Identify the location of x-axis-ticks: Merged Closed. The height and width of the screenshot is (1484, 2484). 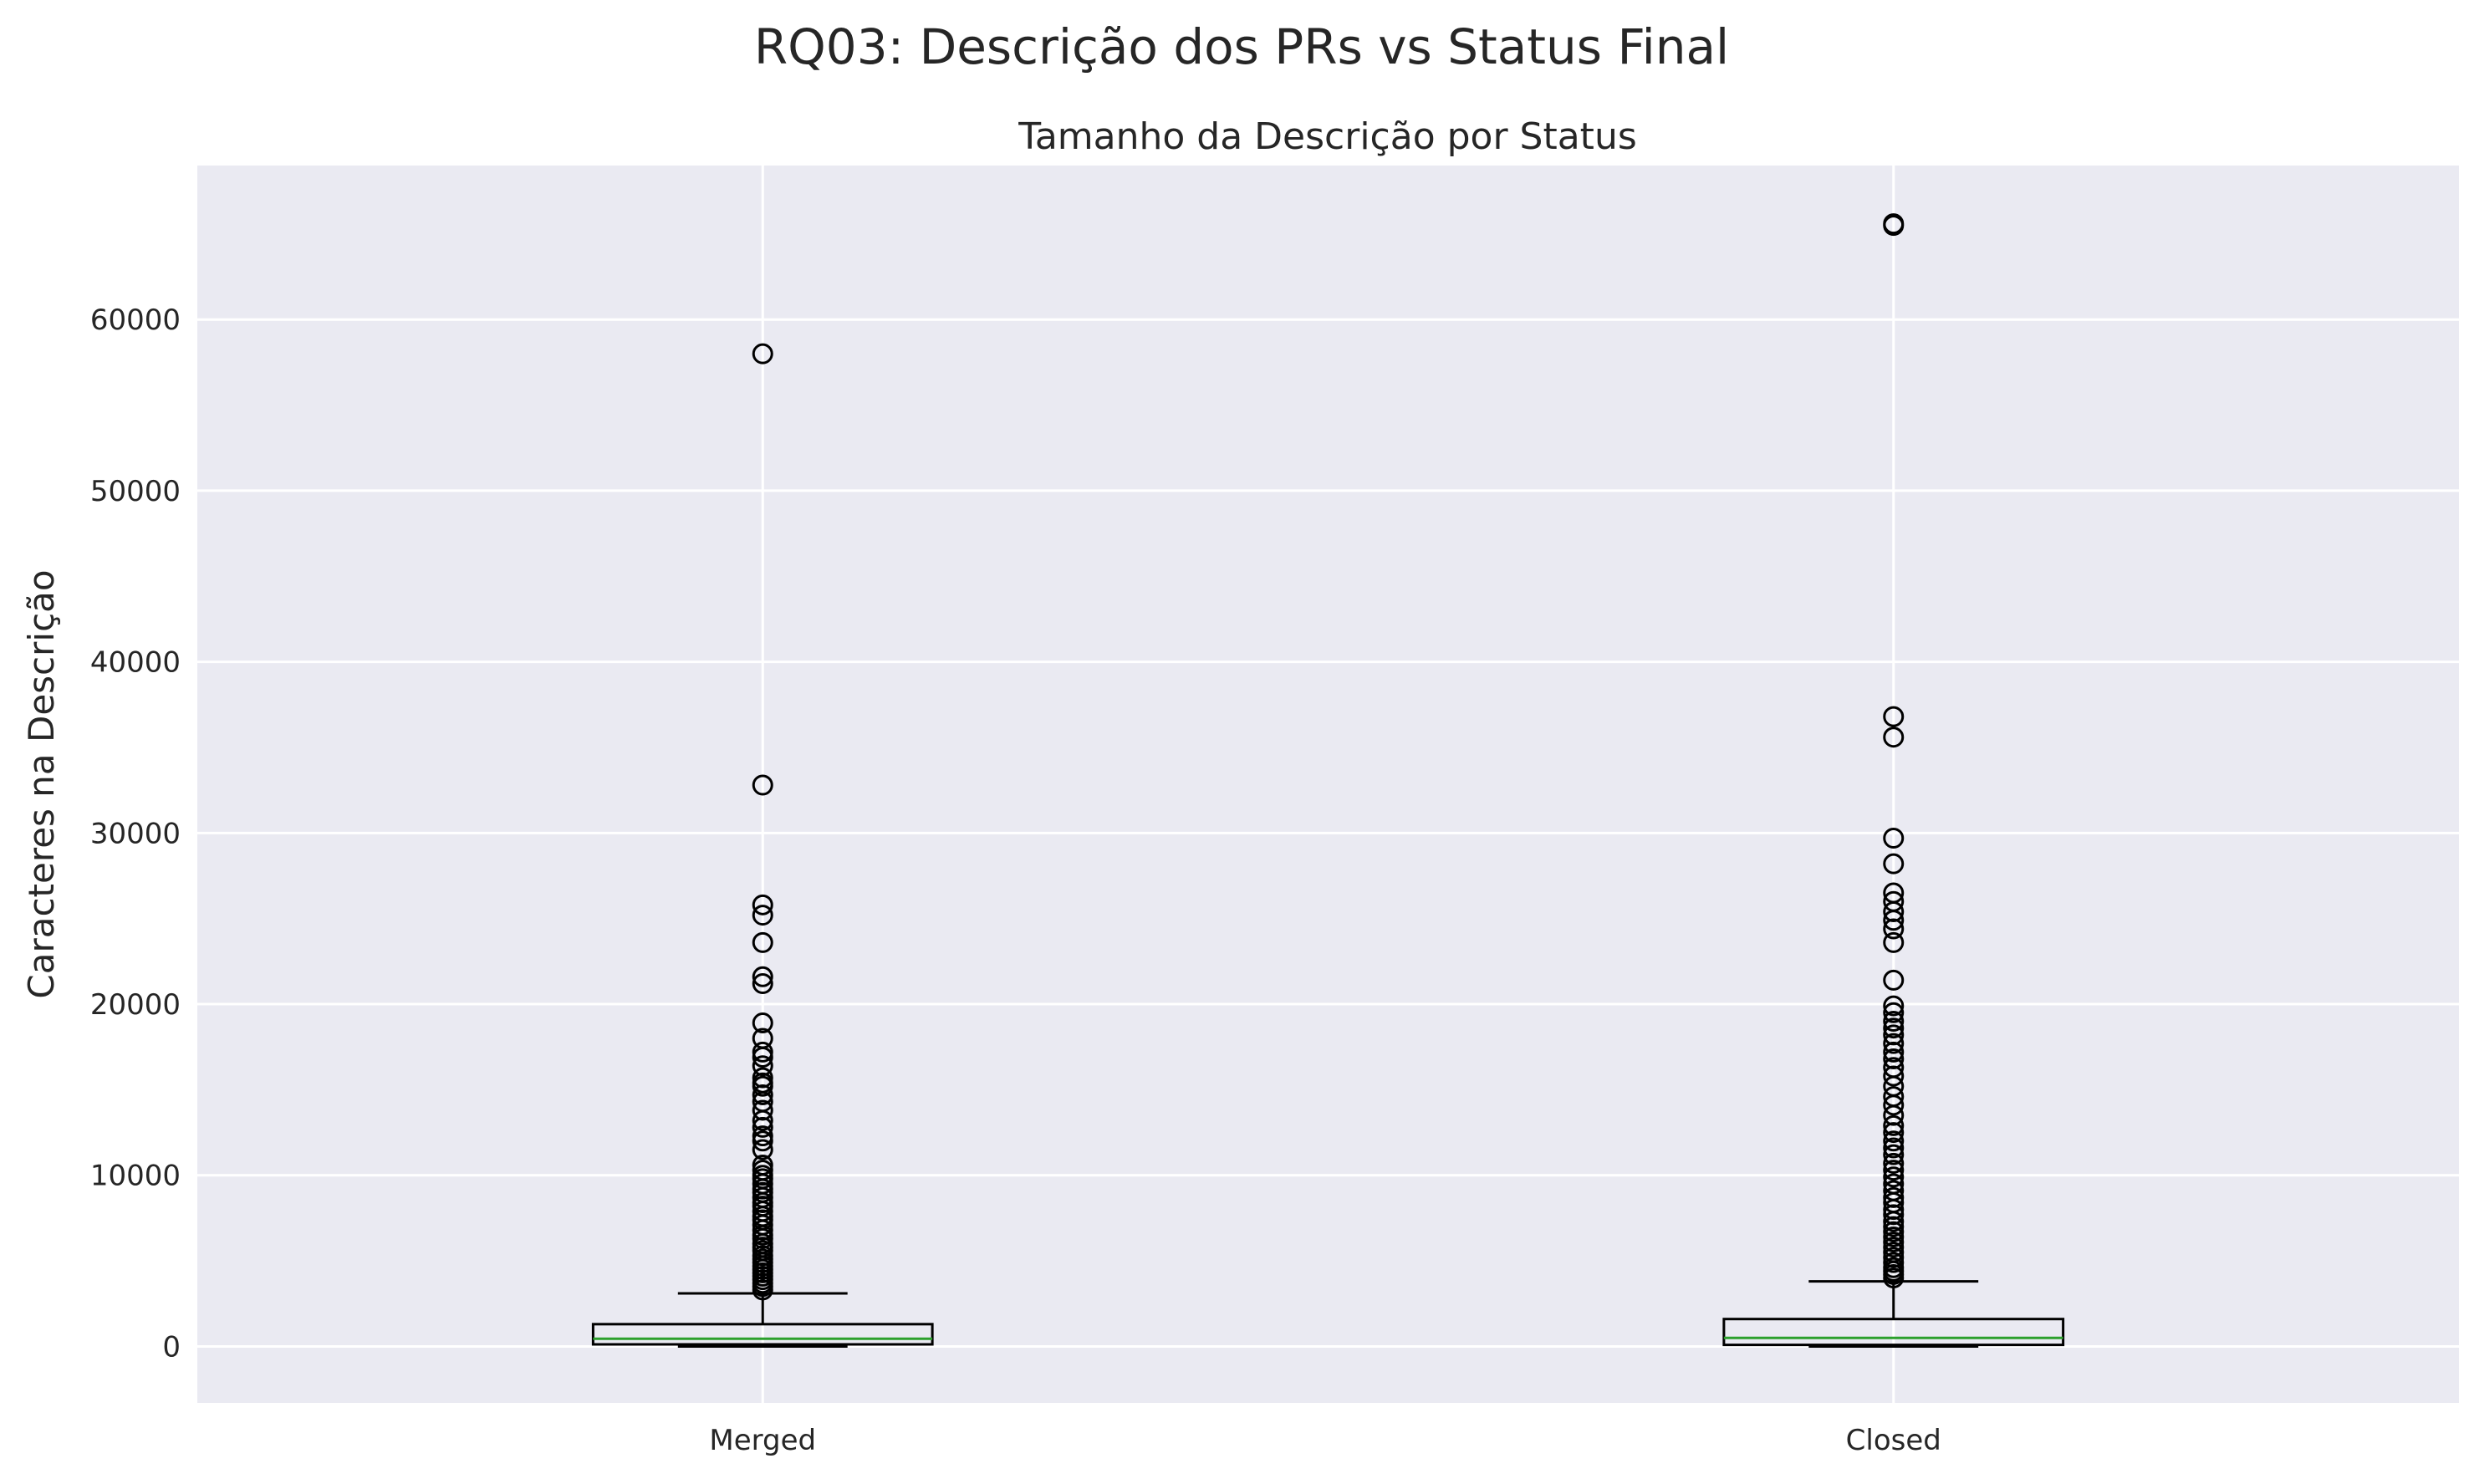
(1325, 1440).